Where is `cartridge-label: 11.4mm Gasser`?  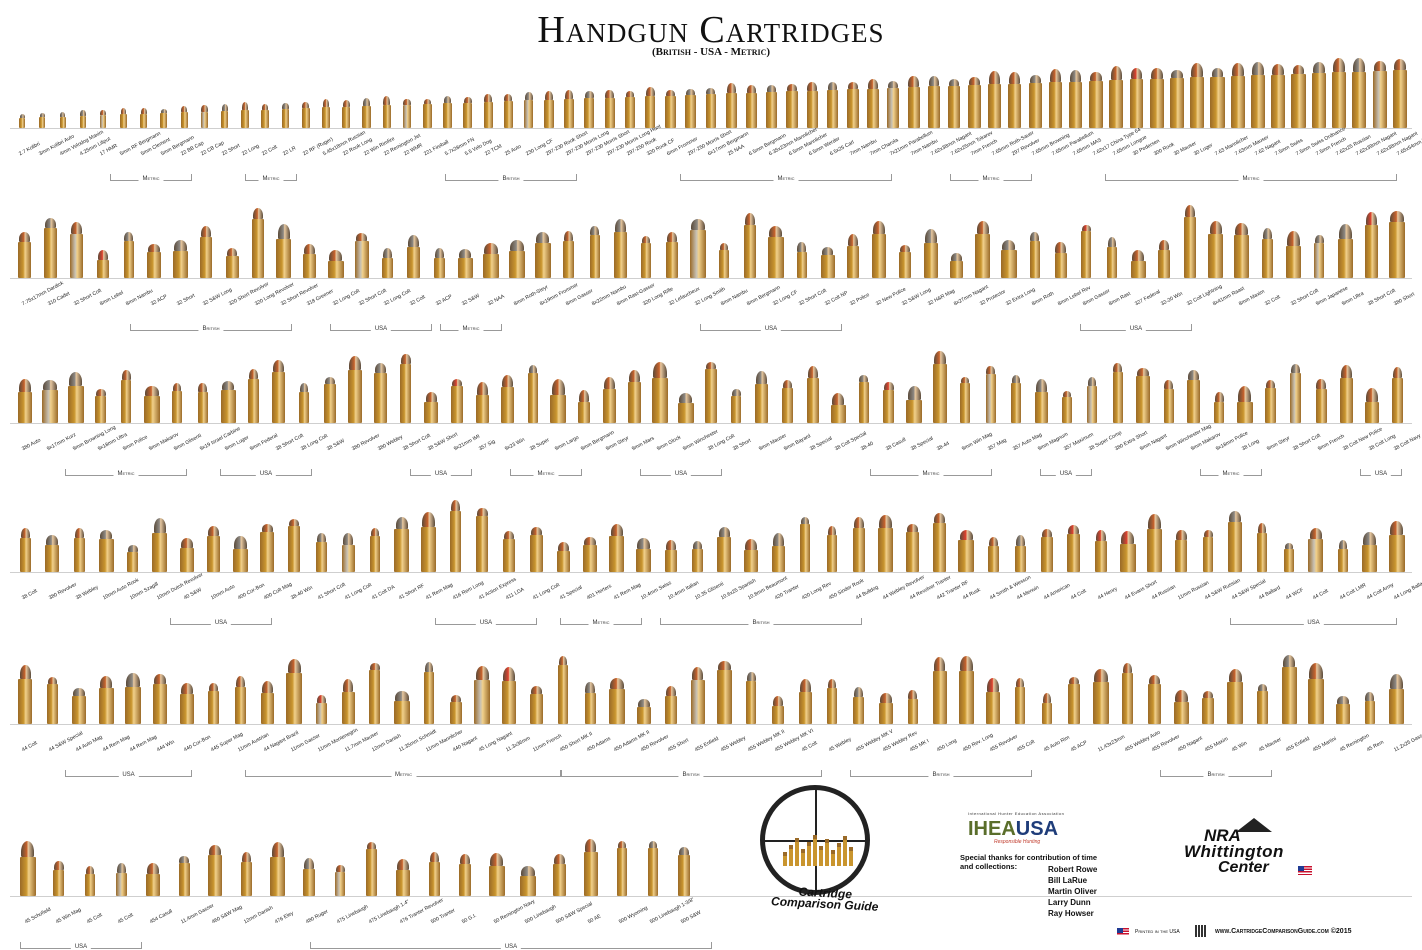
cartridge-label: 11.4mm Gasser is located at coordinates (198, 914).